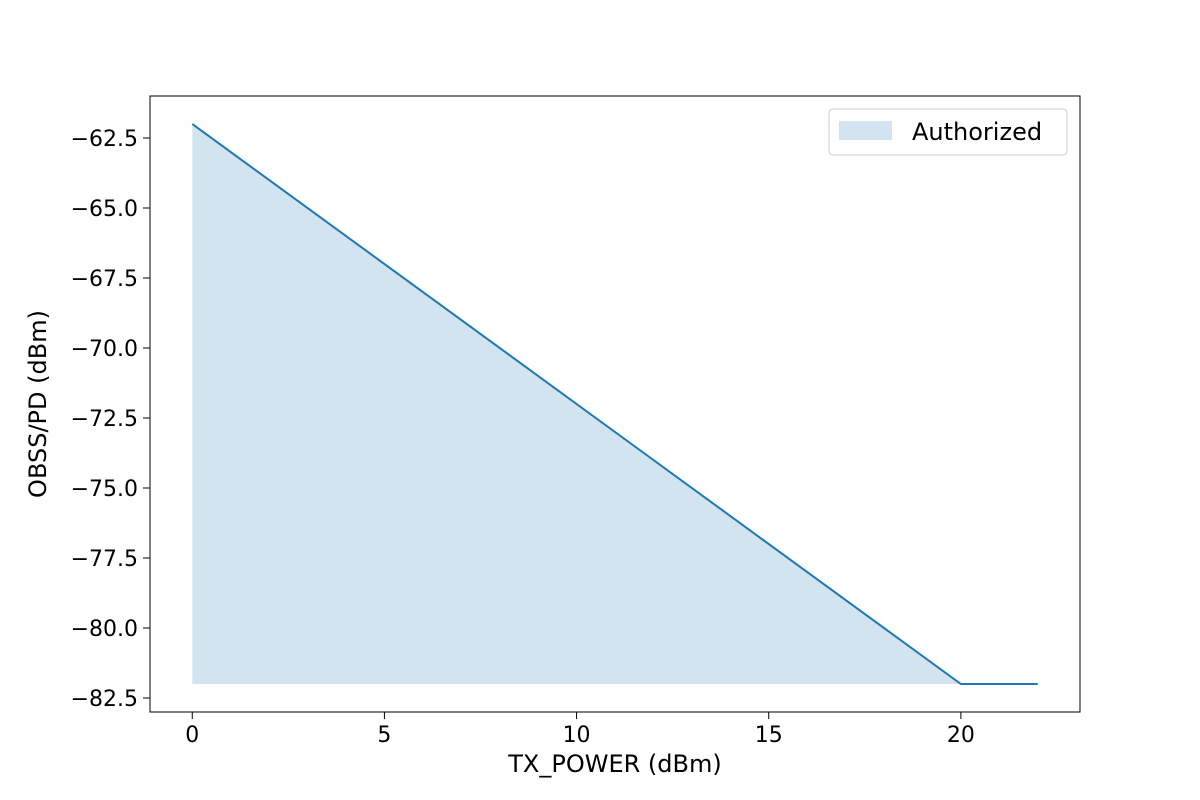 The height and width of the screenshot is (800, 1200). I want to click on legend: Authorized, so click(948, 132).